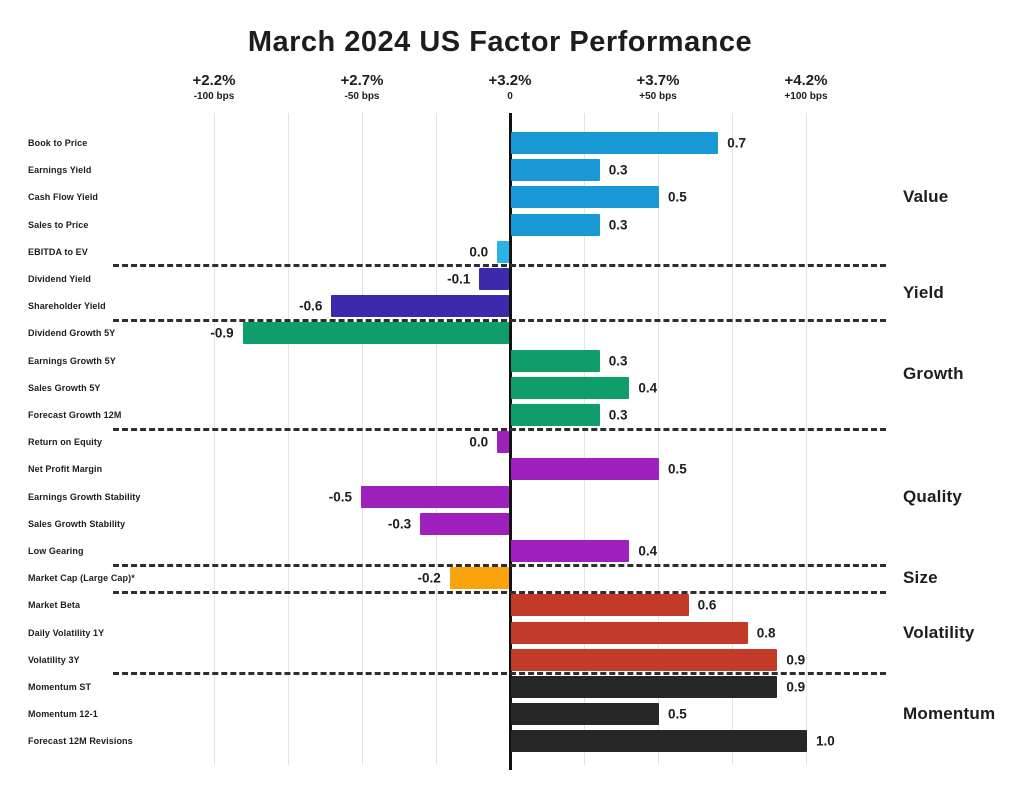 Image resolution: width=1024 pixels, height=796 pixels. What do you see at coordinates (58, 251) in the screenshot?
I see `row-label: EBITDA to EV` at bounding box center [58, 251].